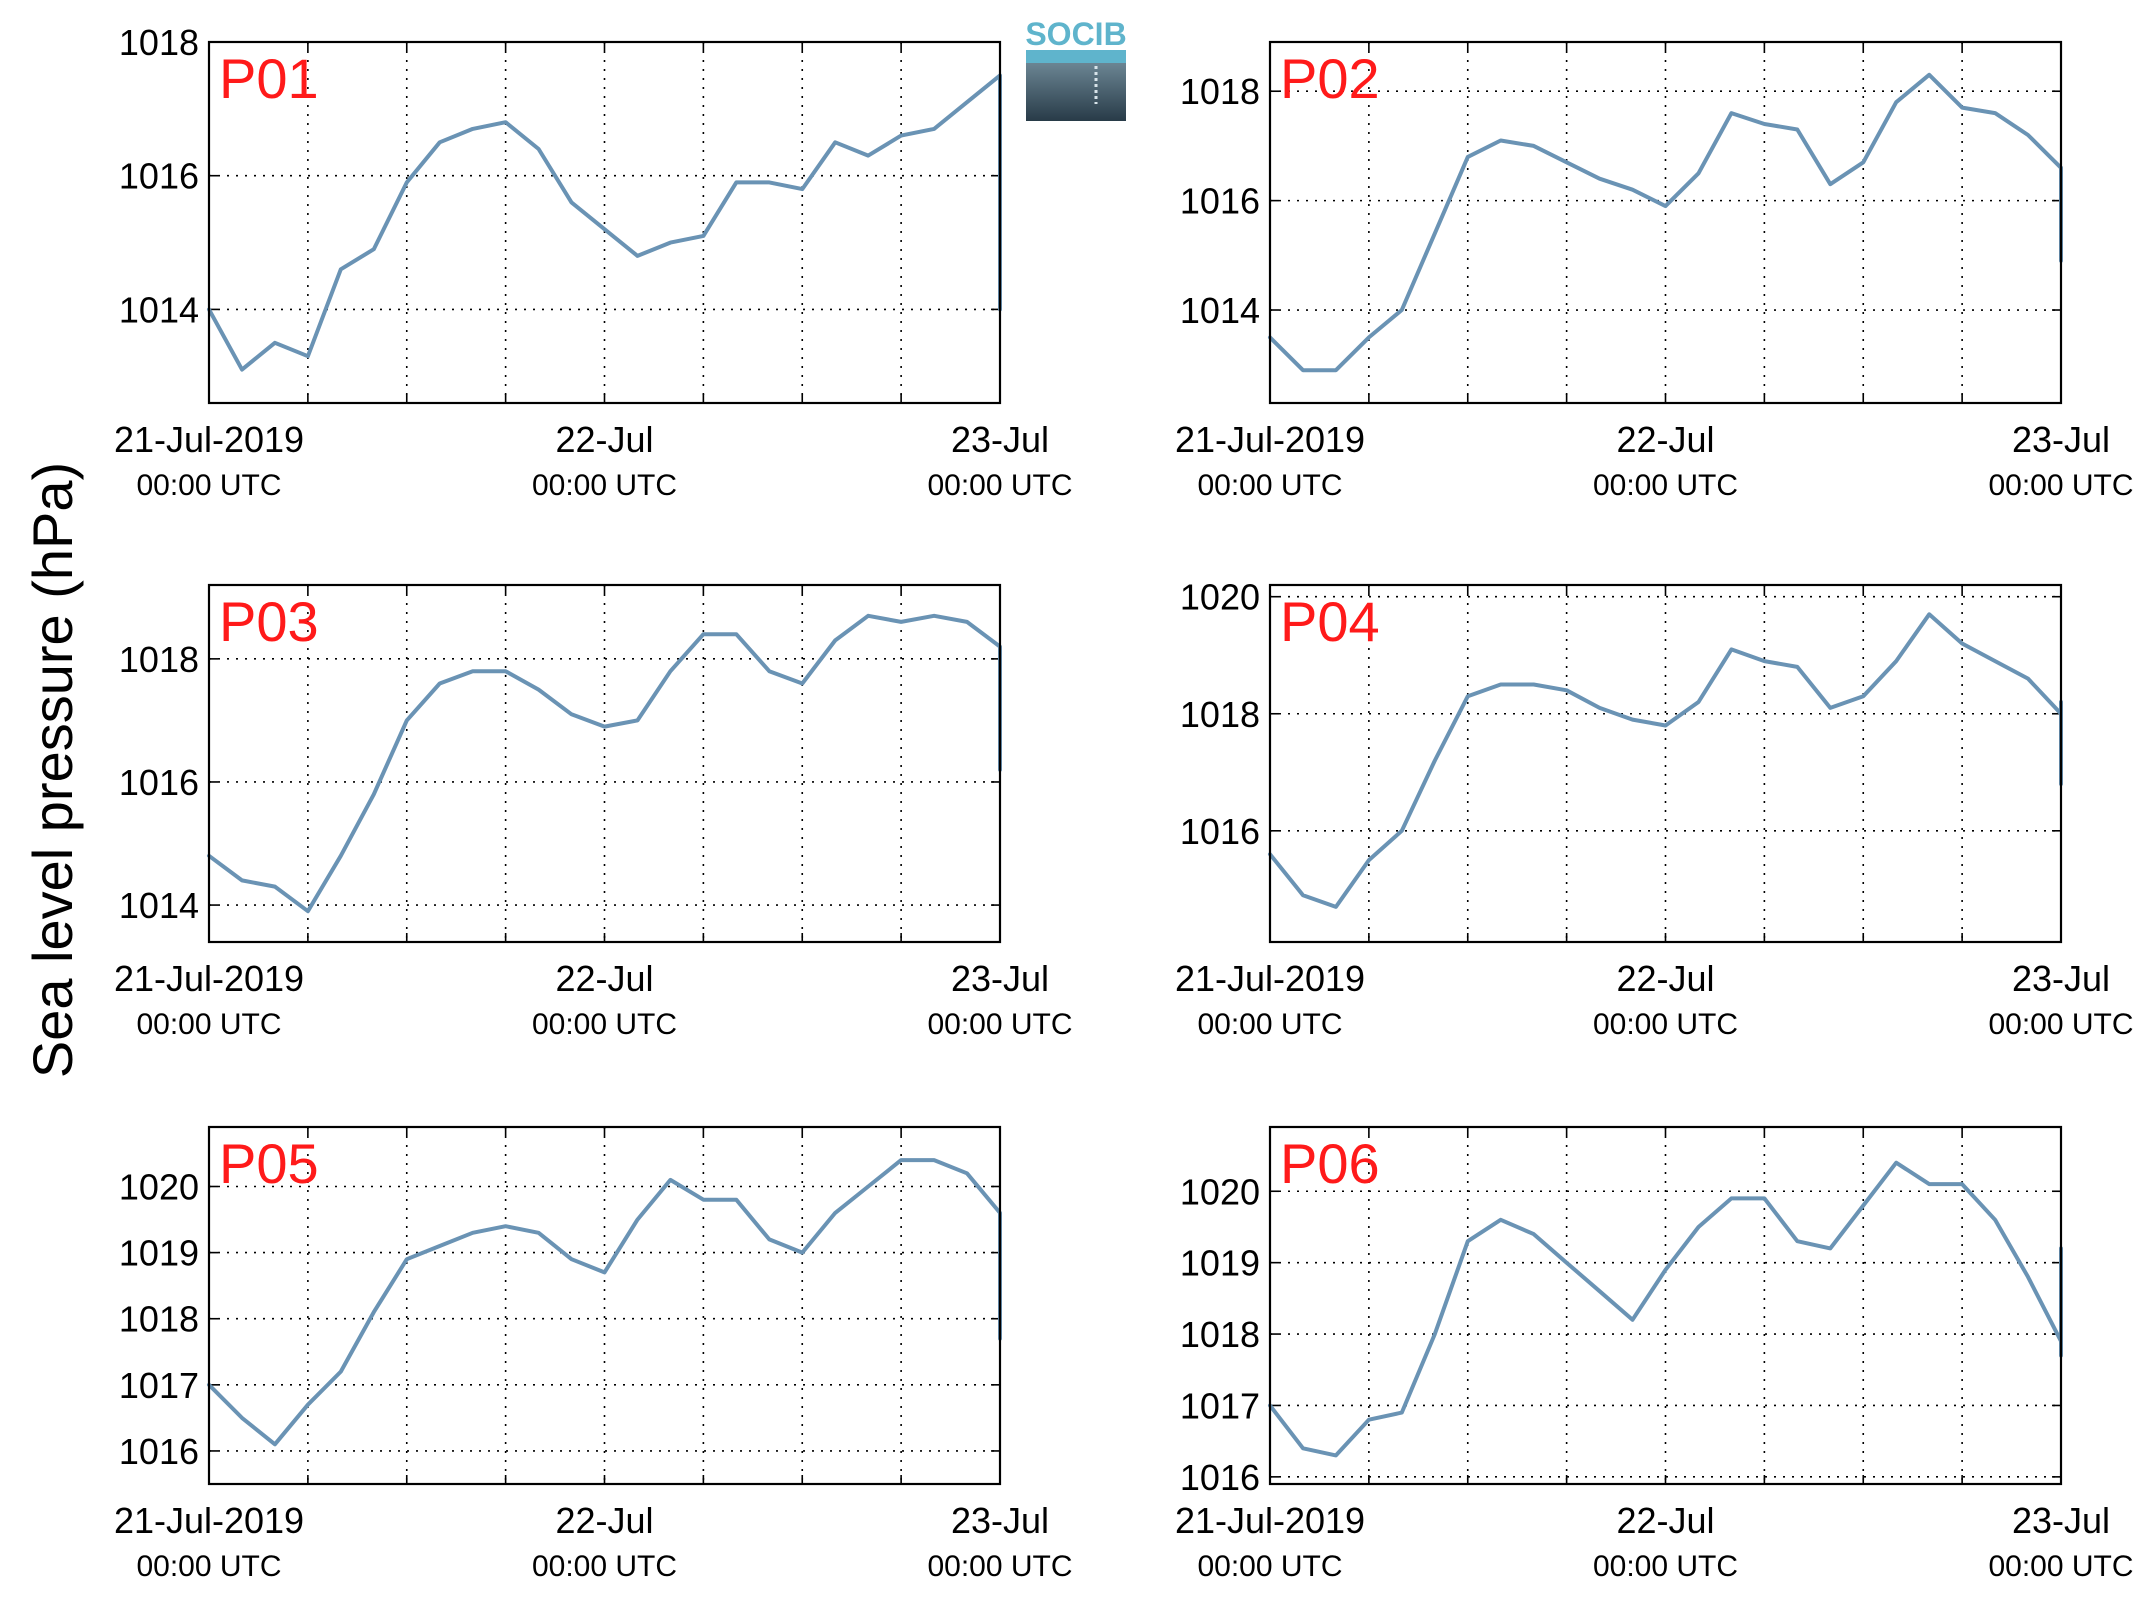  I want to click on logo-water-band, so click(1076, 56).